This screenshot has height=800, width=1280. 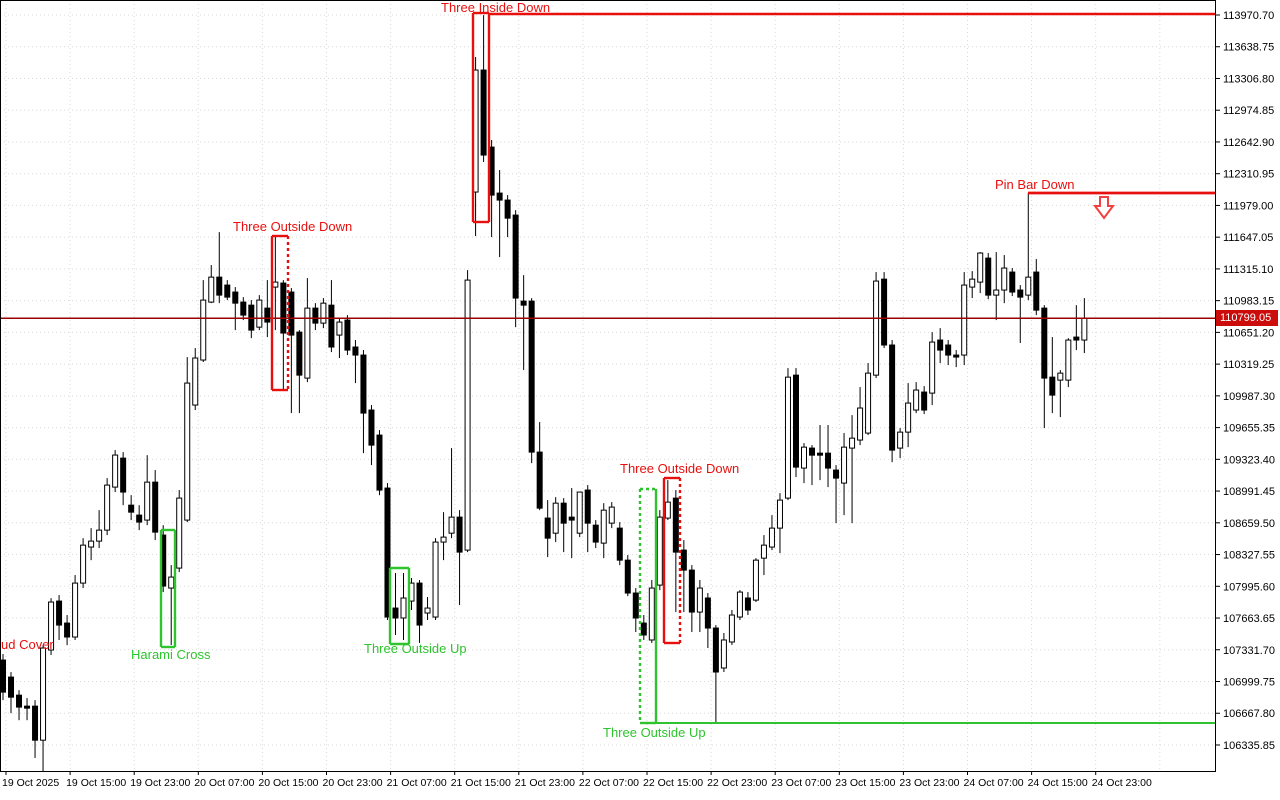 I want to click on pattern-label: Three Outside Up, so click(x=415, y=648).